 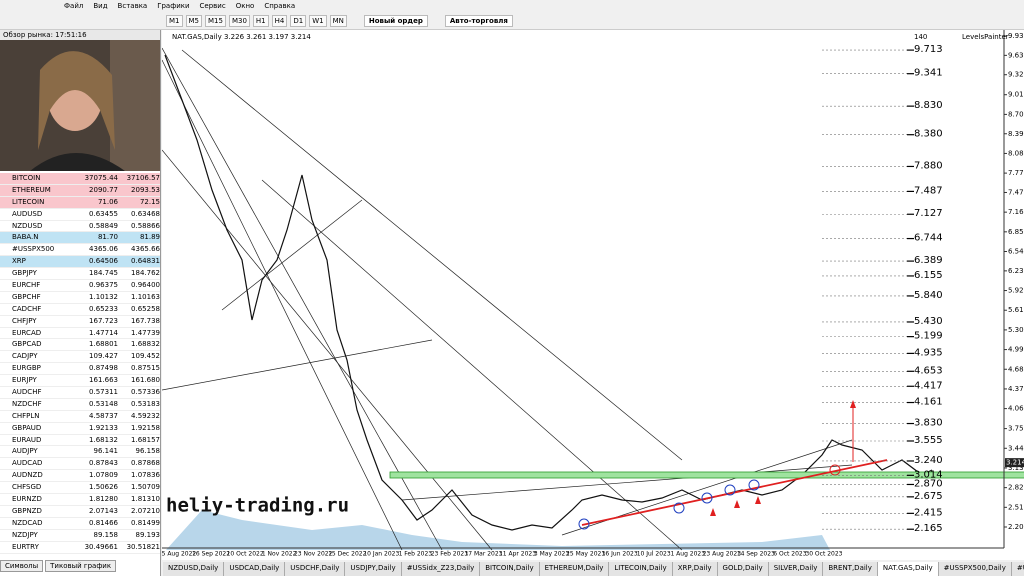 I want to click on ask: 2.07210, so click(x=145, y=510).